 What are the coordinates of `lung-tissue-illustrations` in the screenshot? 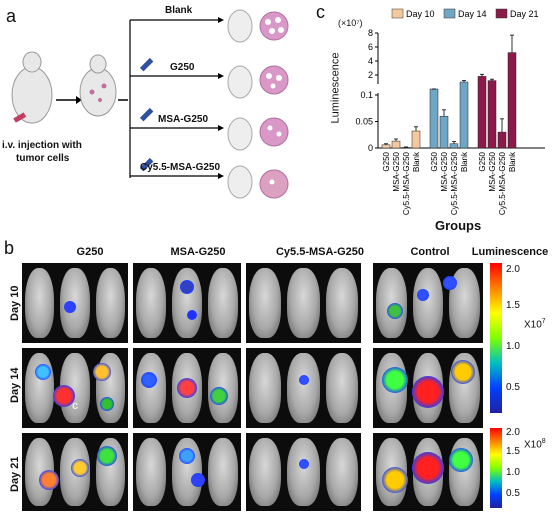 It's located at (274, 105).